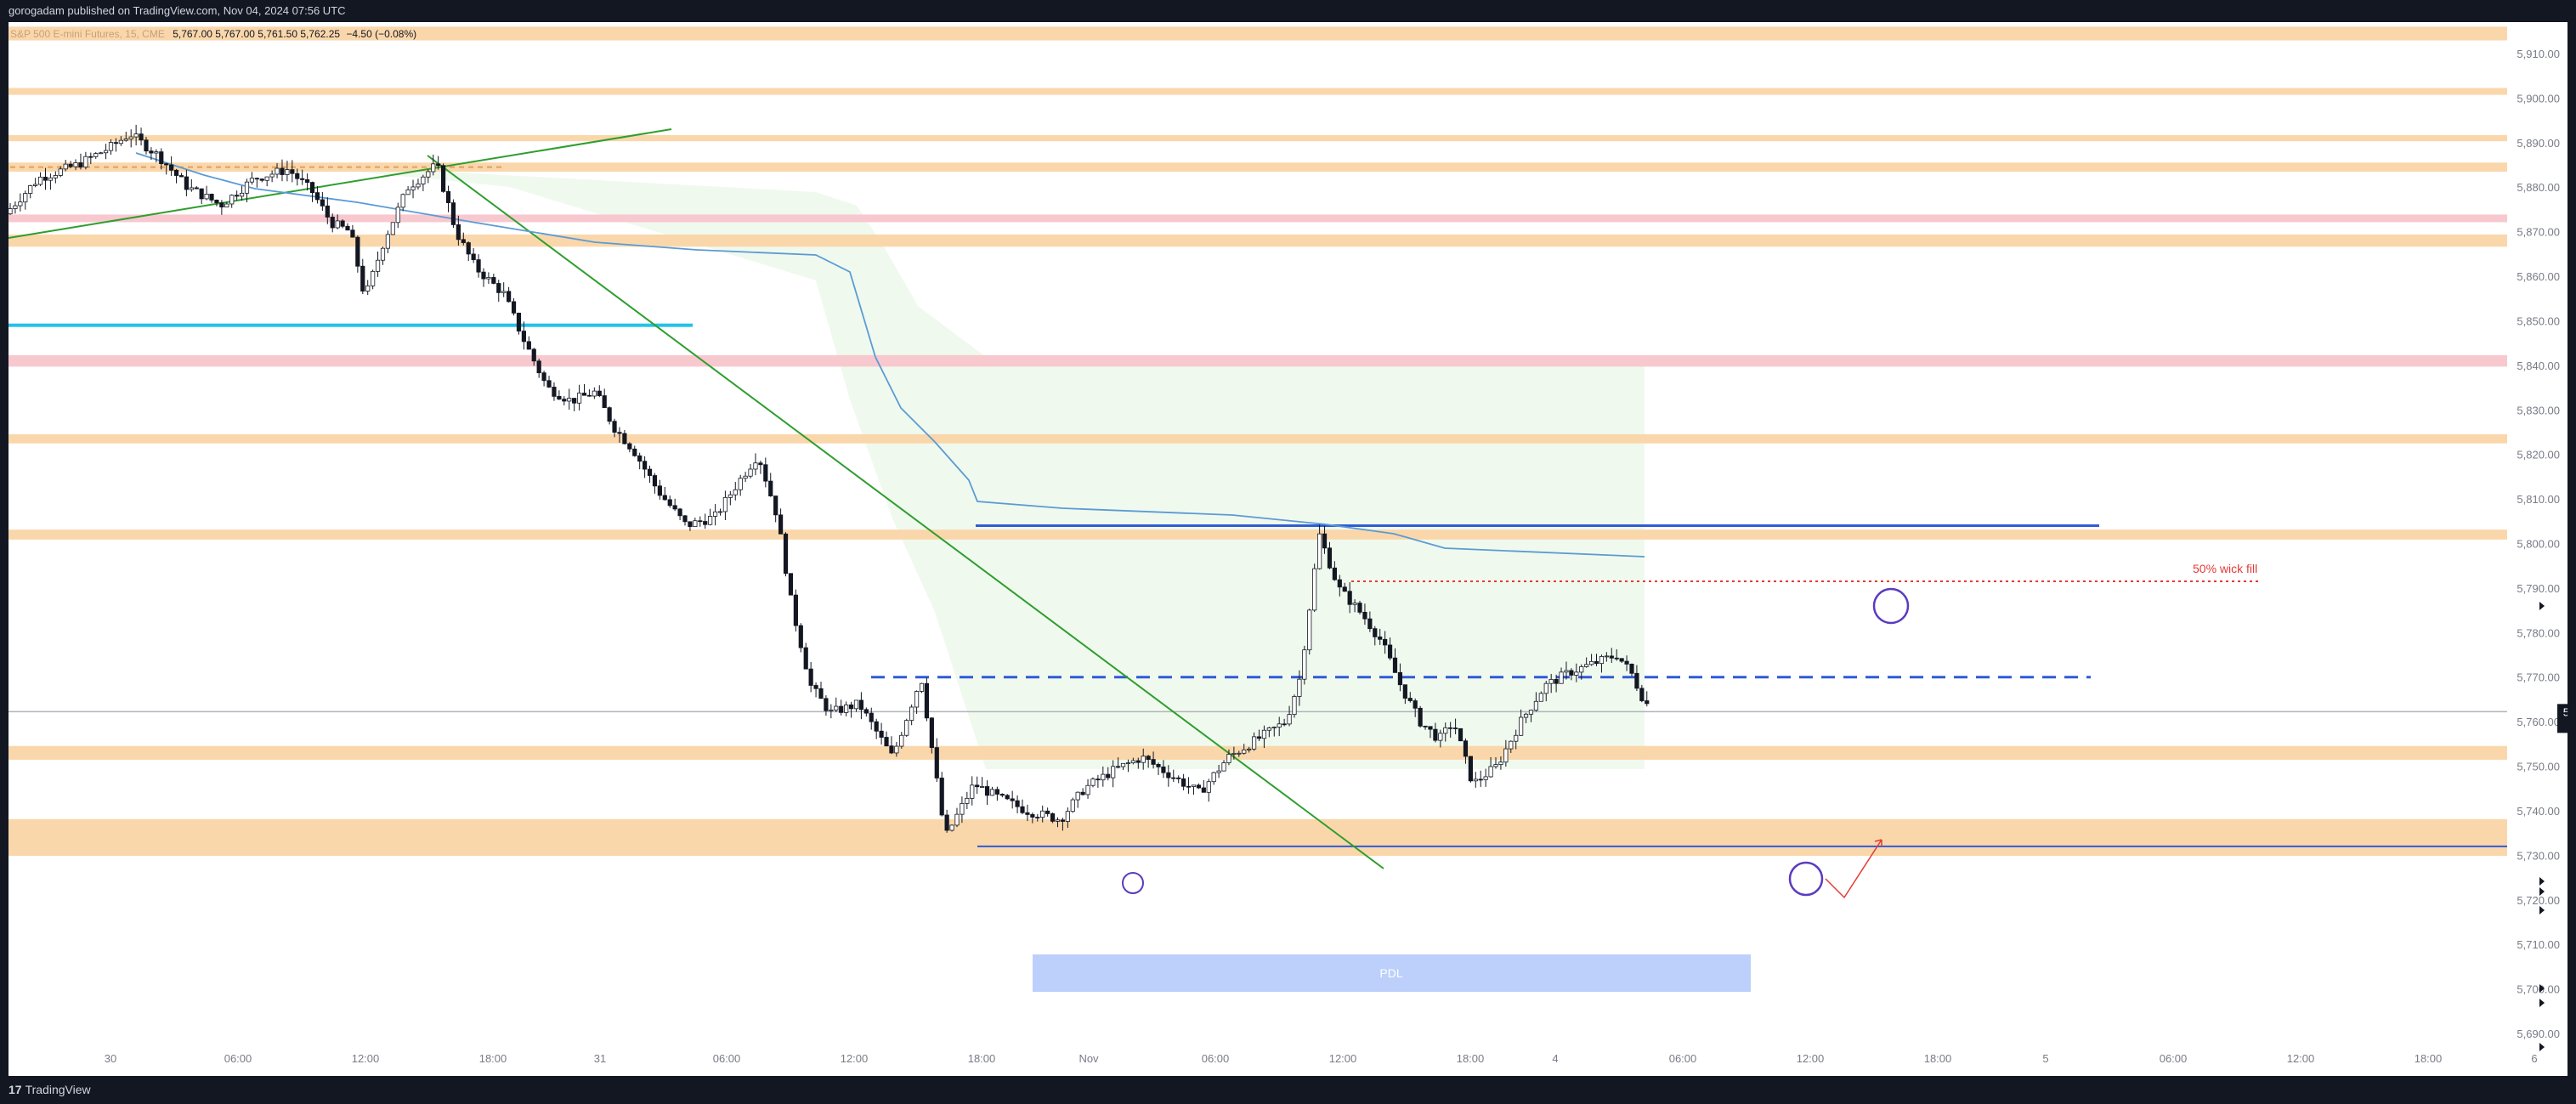 Image resolution: width=2576 pixels, height=1104 pixels. Describe the element at coordinates (2538, 632) in the screenshot. I see `y-tick-label: 5,780.00` at that location.